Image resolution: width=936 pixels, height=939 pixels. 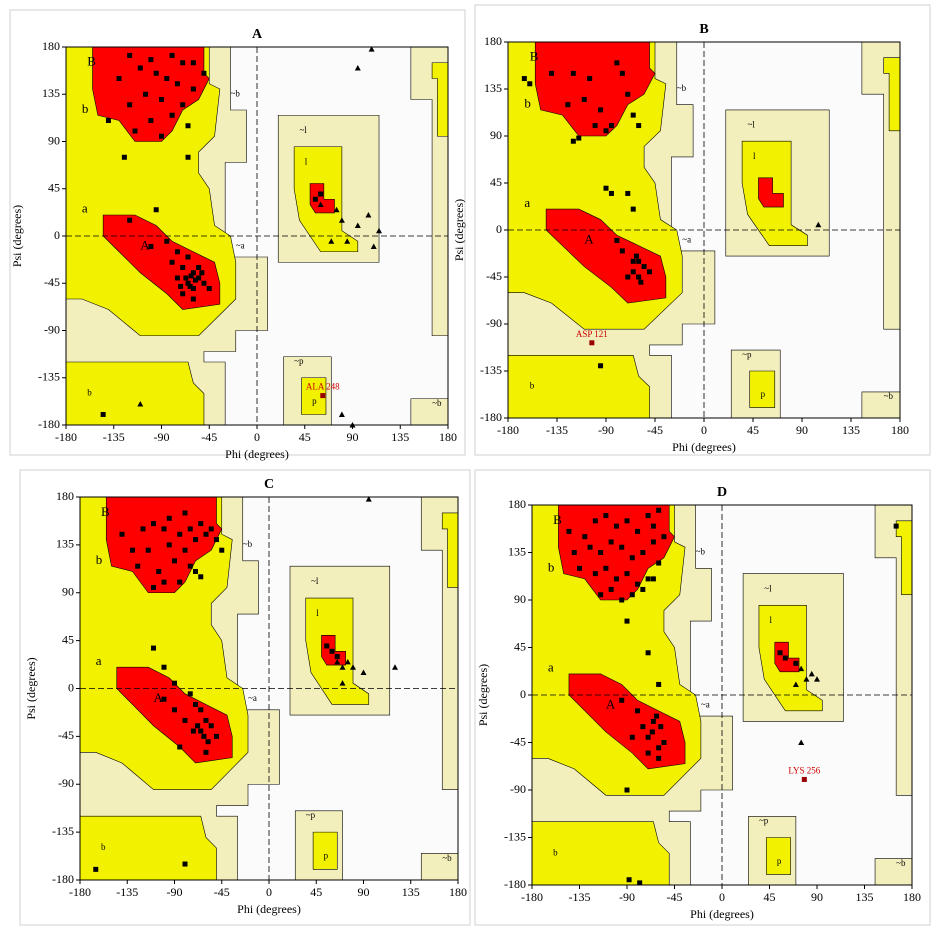 I want to click on outlier-label: ALA 248, so click(x=323, y=387).